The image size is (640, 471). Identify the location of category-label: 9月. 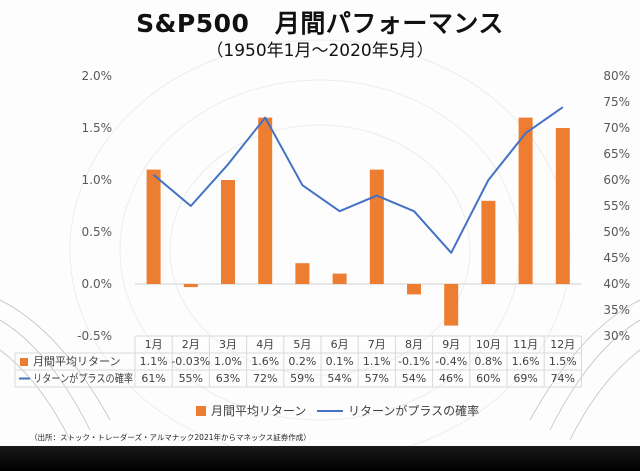
(451, 344).